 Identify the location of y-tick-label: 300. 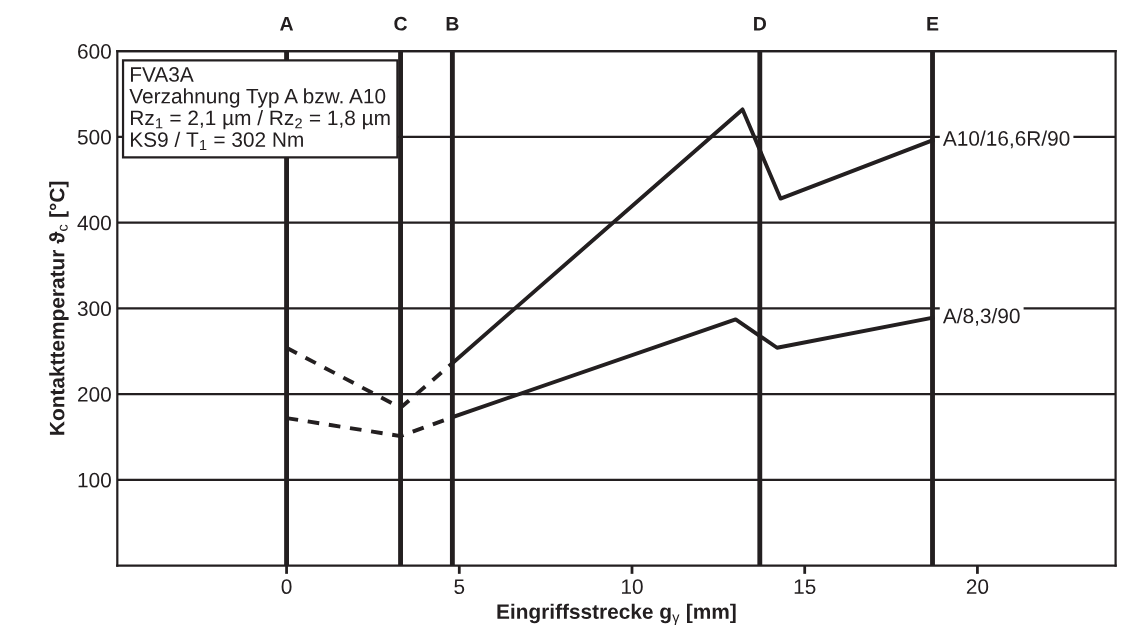
(94, 309).